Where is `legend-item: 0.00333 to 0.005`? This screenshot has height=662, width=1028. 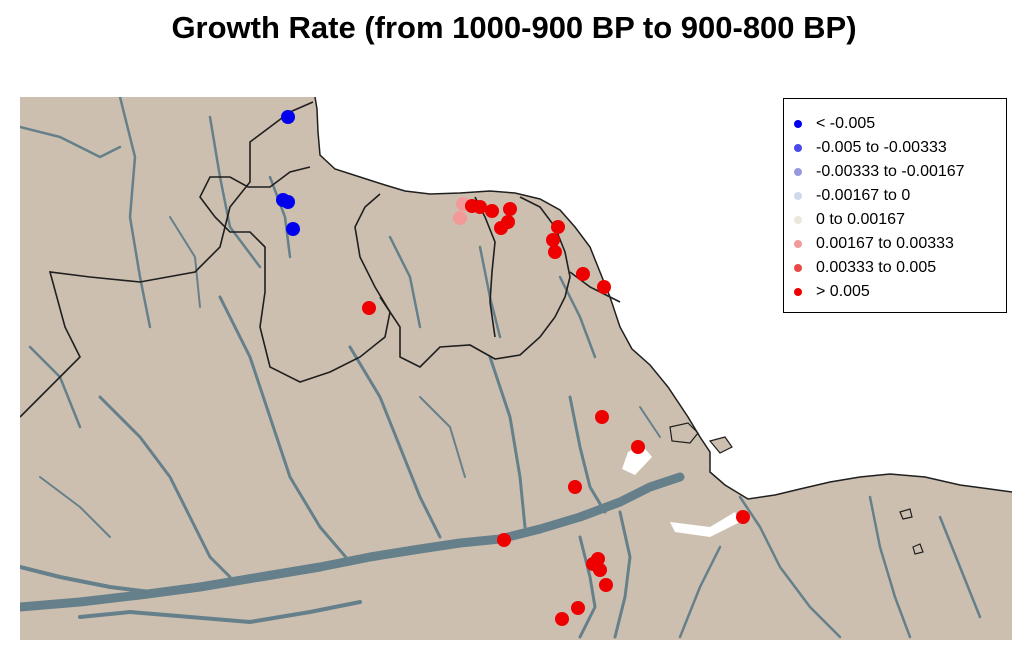
legend-item: 0.00333 to 0.005 is located at coordinates (865, 268).